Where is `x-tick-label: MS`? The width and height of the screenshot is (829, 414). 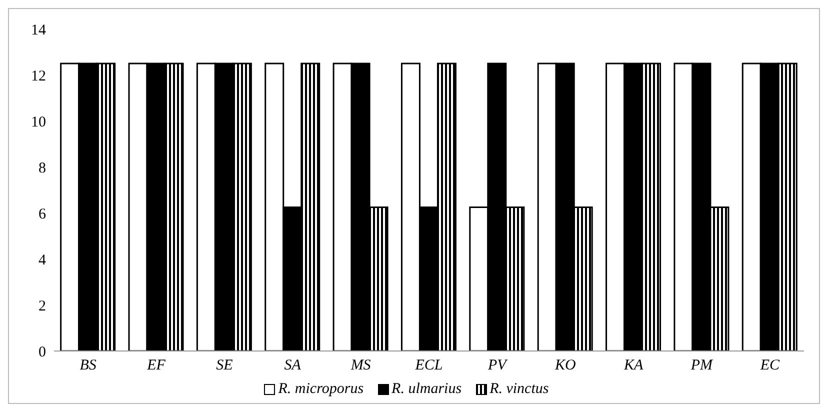
x-tick-label: MS is located at coordinates (361, 366).